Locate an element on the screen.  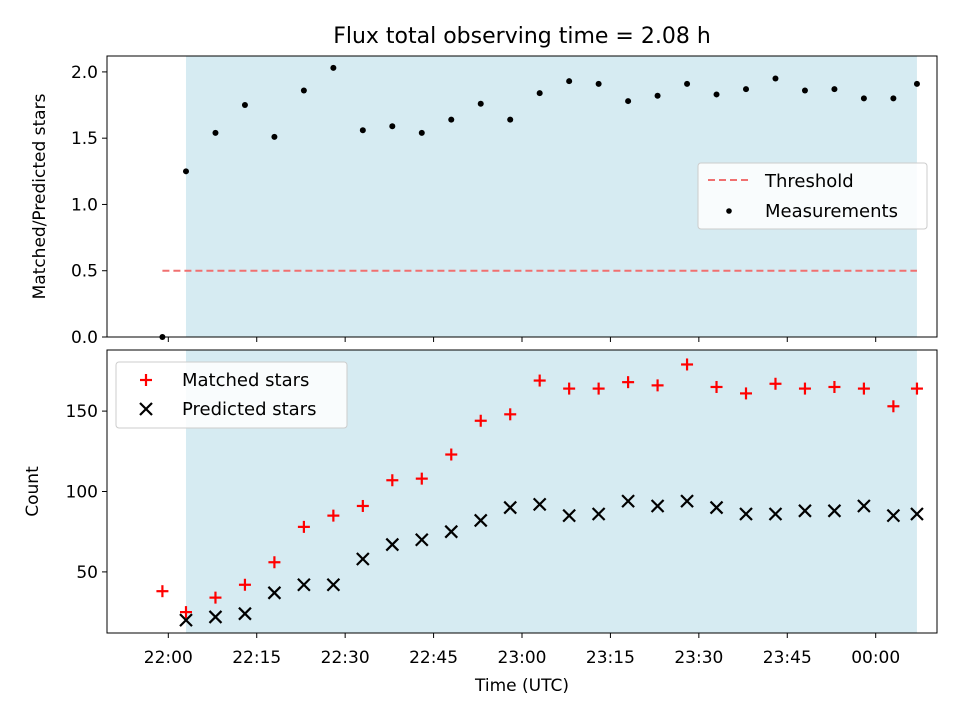
x-tick-label: 22:15 is located at coordinates (256, 658).